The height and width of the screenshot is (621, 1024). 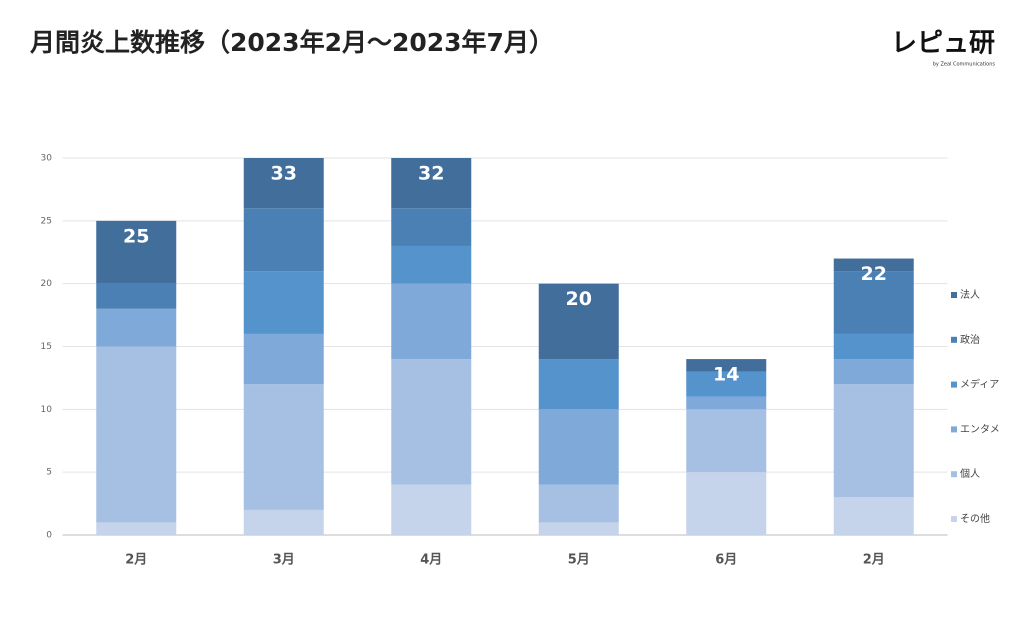 I want to click on y-tick-label: 30, so click(x=47, y=159).